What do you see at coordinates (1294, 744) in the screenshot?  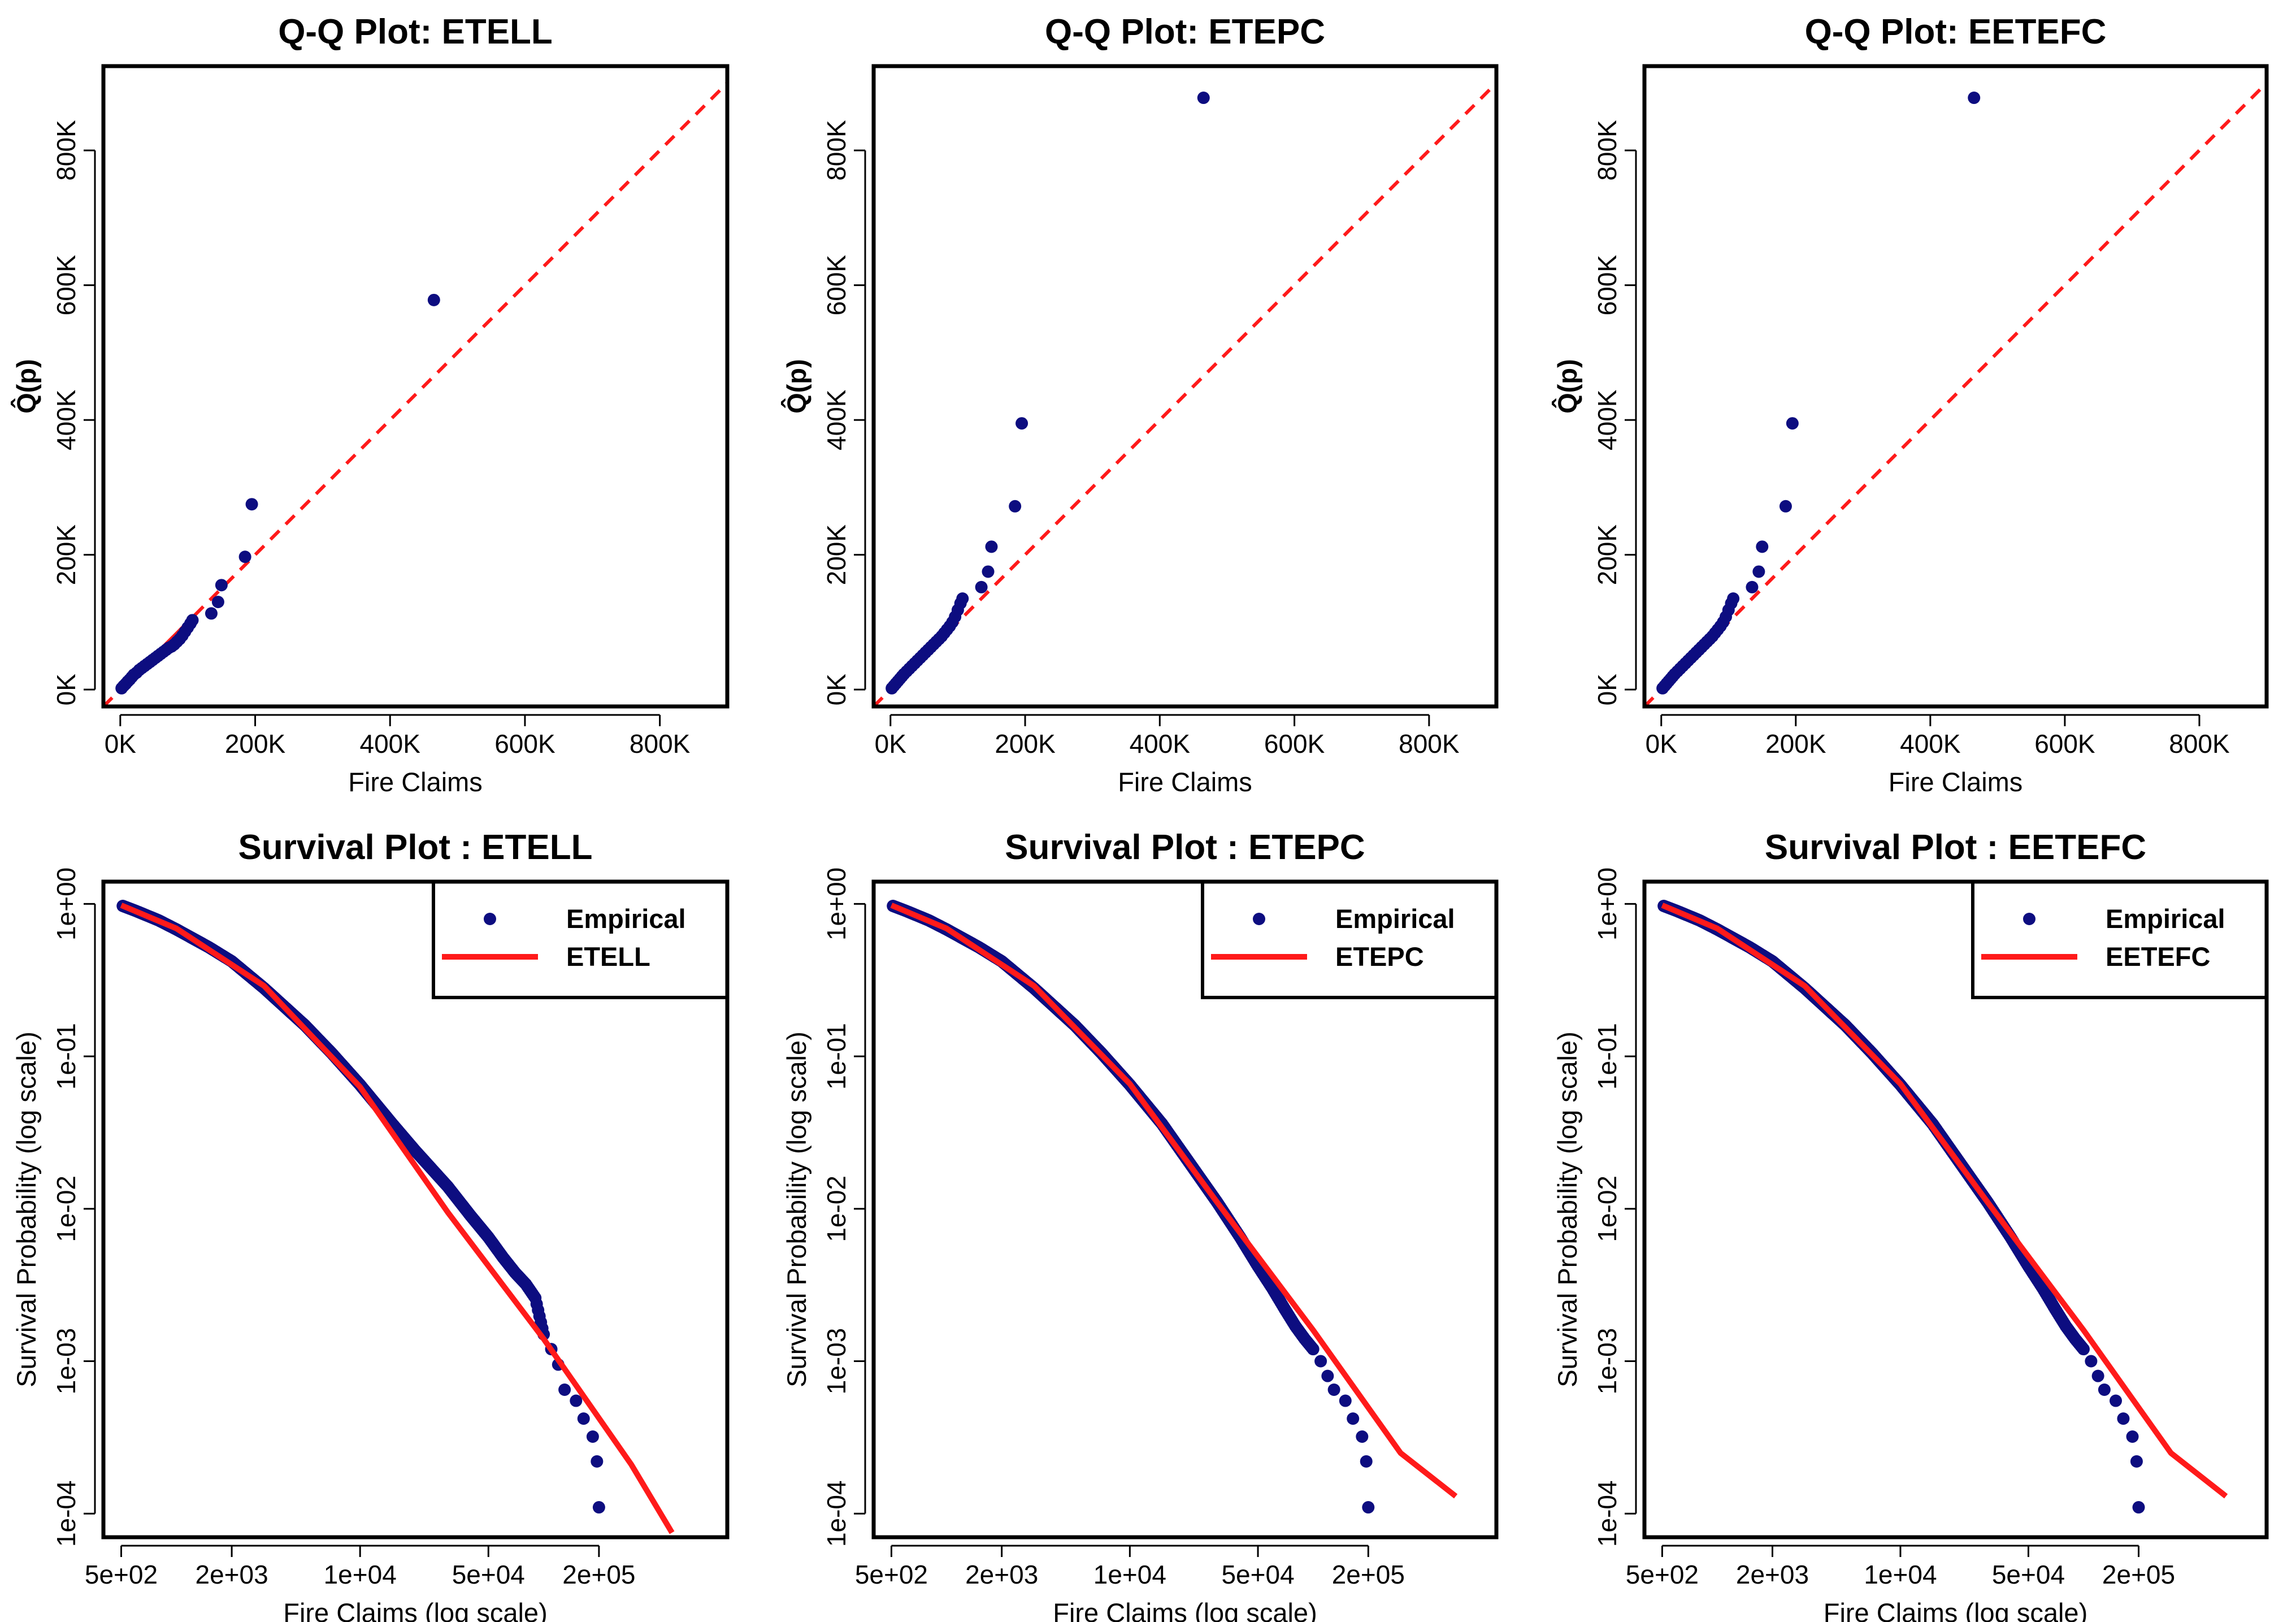 I see `x-tick-label: 600K` at bounding box center [1294, 744].